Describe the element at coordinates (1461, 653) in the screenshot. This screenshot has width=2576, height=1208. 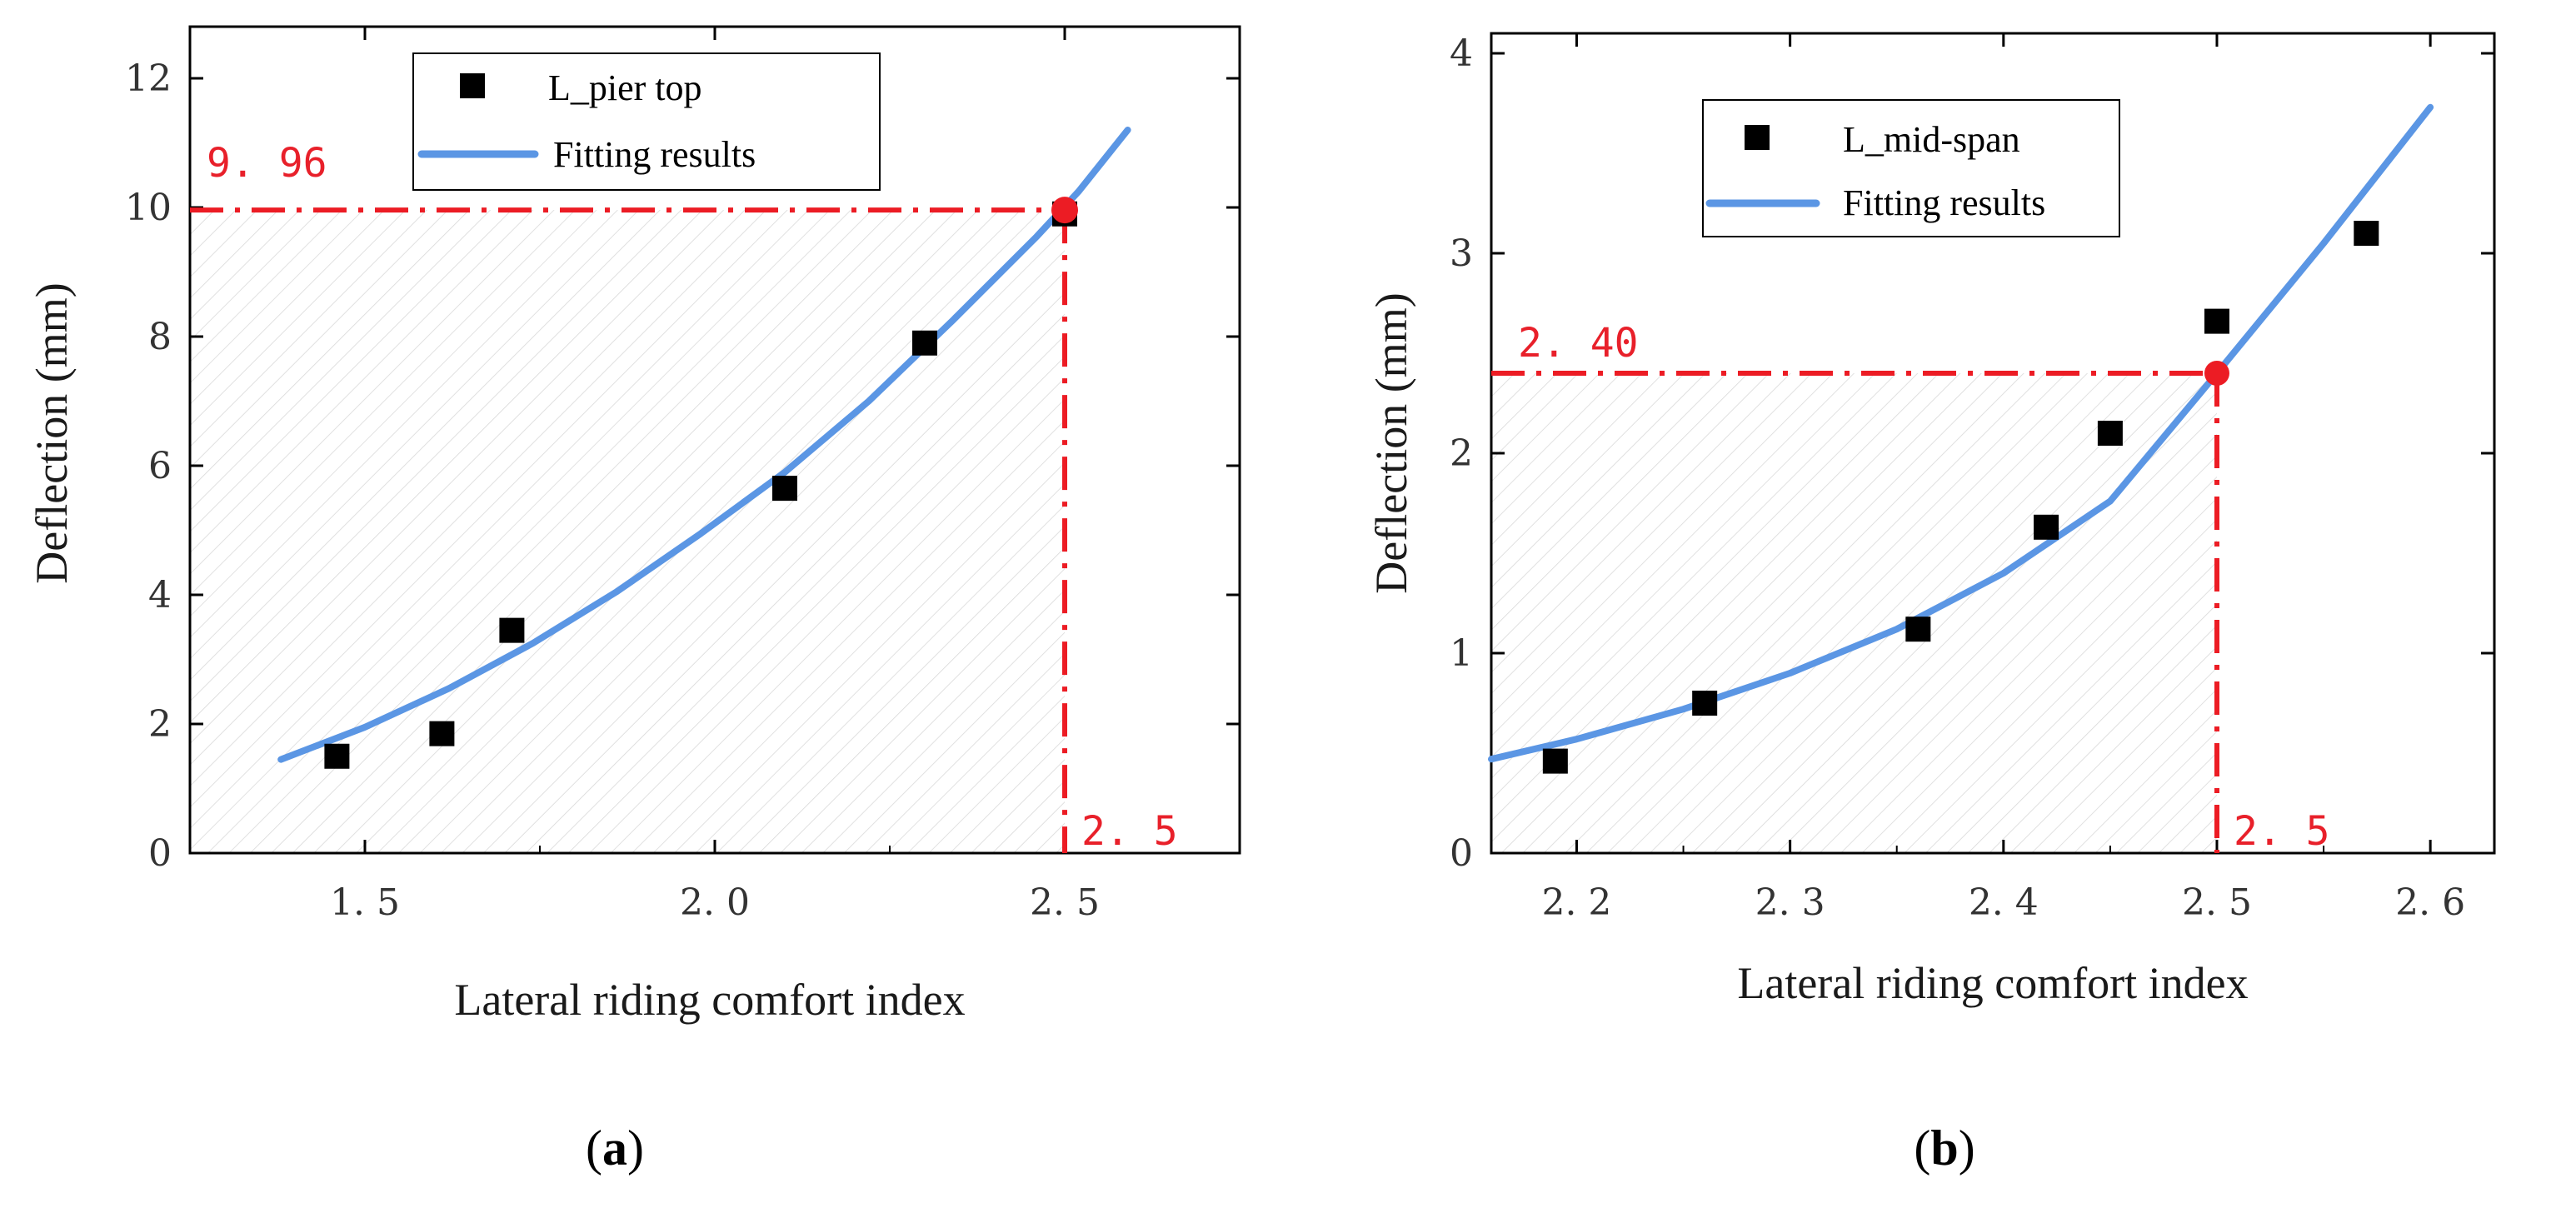
I see `y-tick-label: 1` at that location.